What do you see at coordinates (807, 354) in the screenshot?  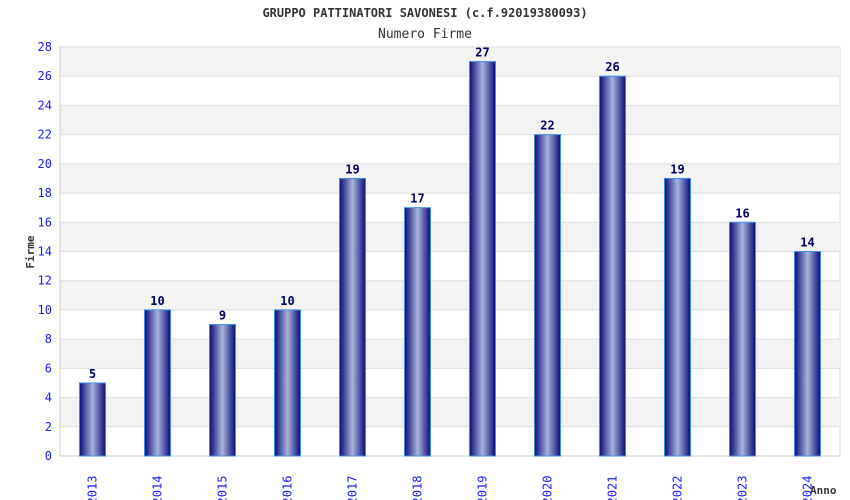 I see `bar-2024` at bounding box center [807, 354].